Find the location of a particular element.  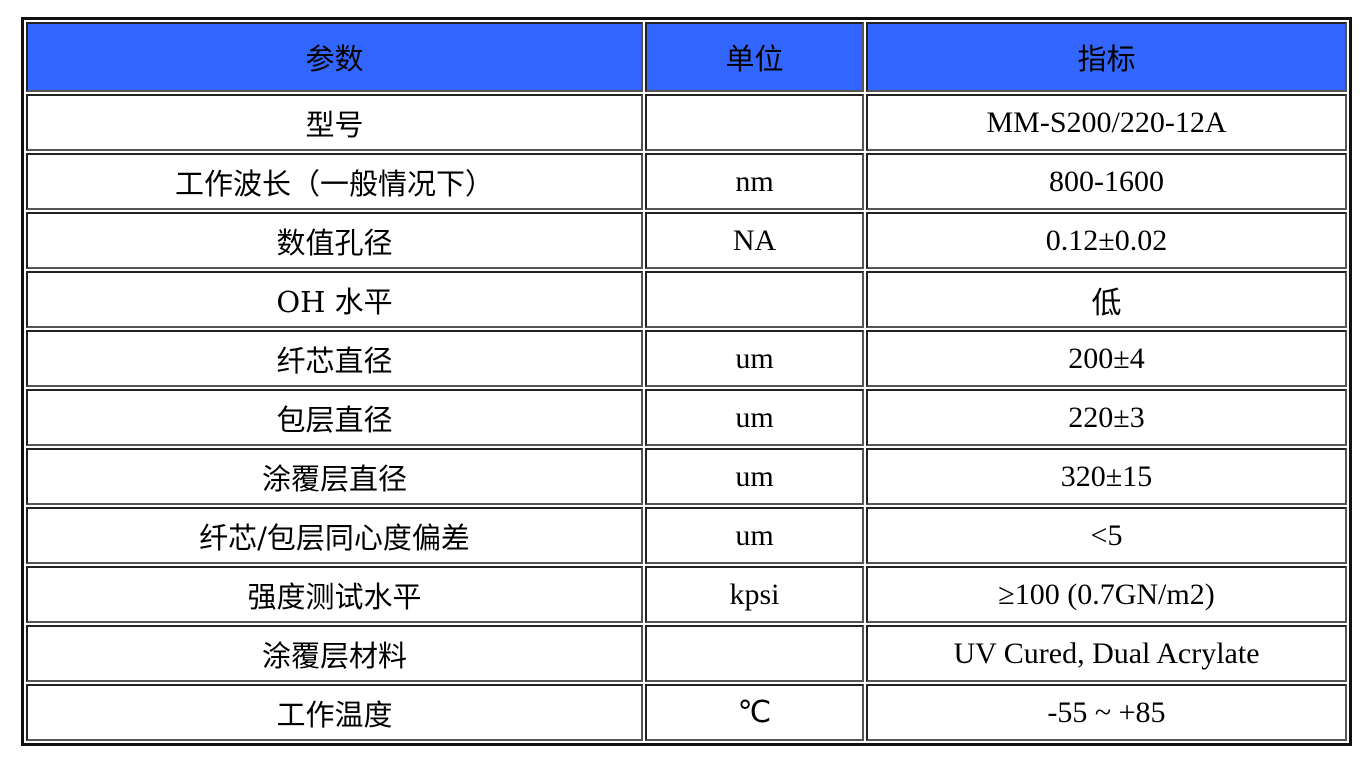

table-row: 型号 MM-S200/220-12A is located at coordinates (686, 122).